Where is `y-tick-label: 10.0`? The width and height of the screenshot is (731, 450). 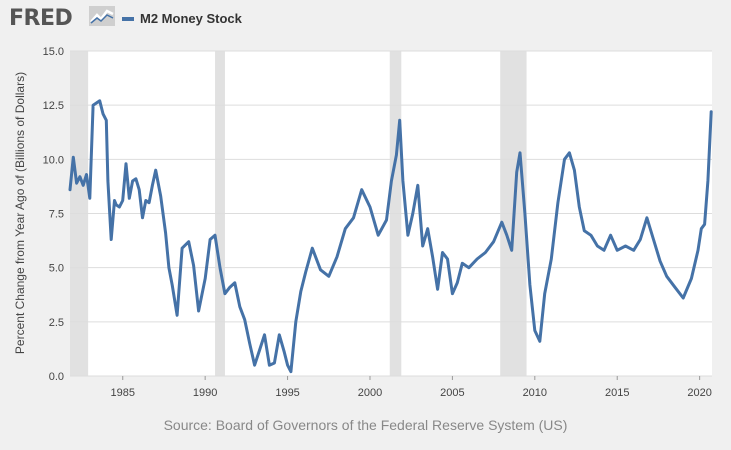
y-tick-label: 10.0 is located at coordinates (53, 160).